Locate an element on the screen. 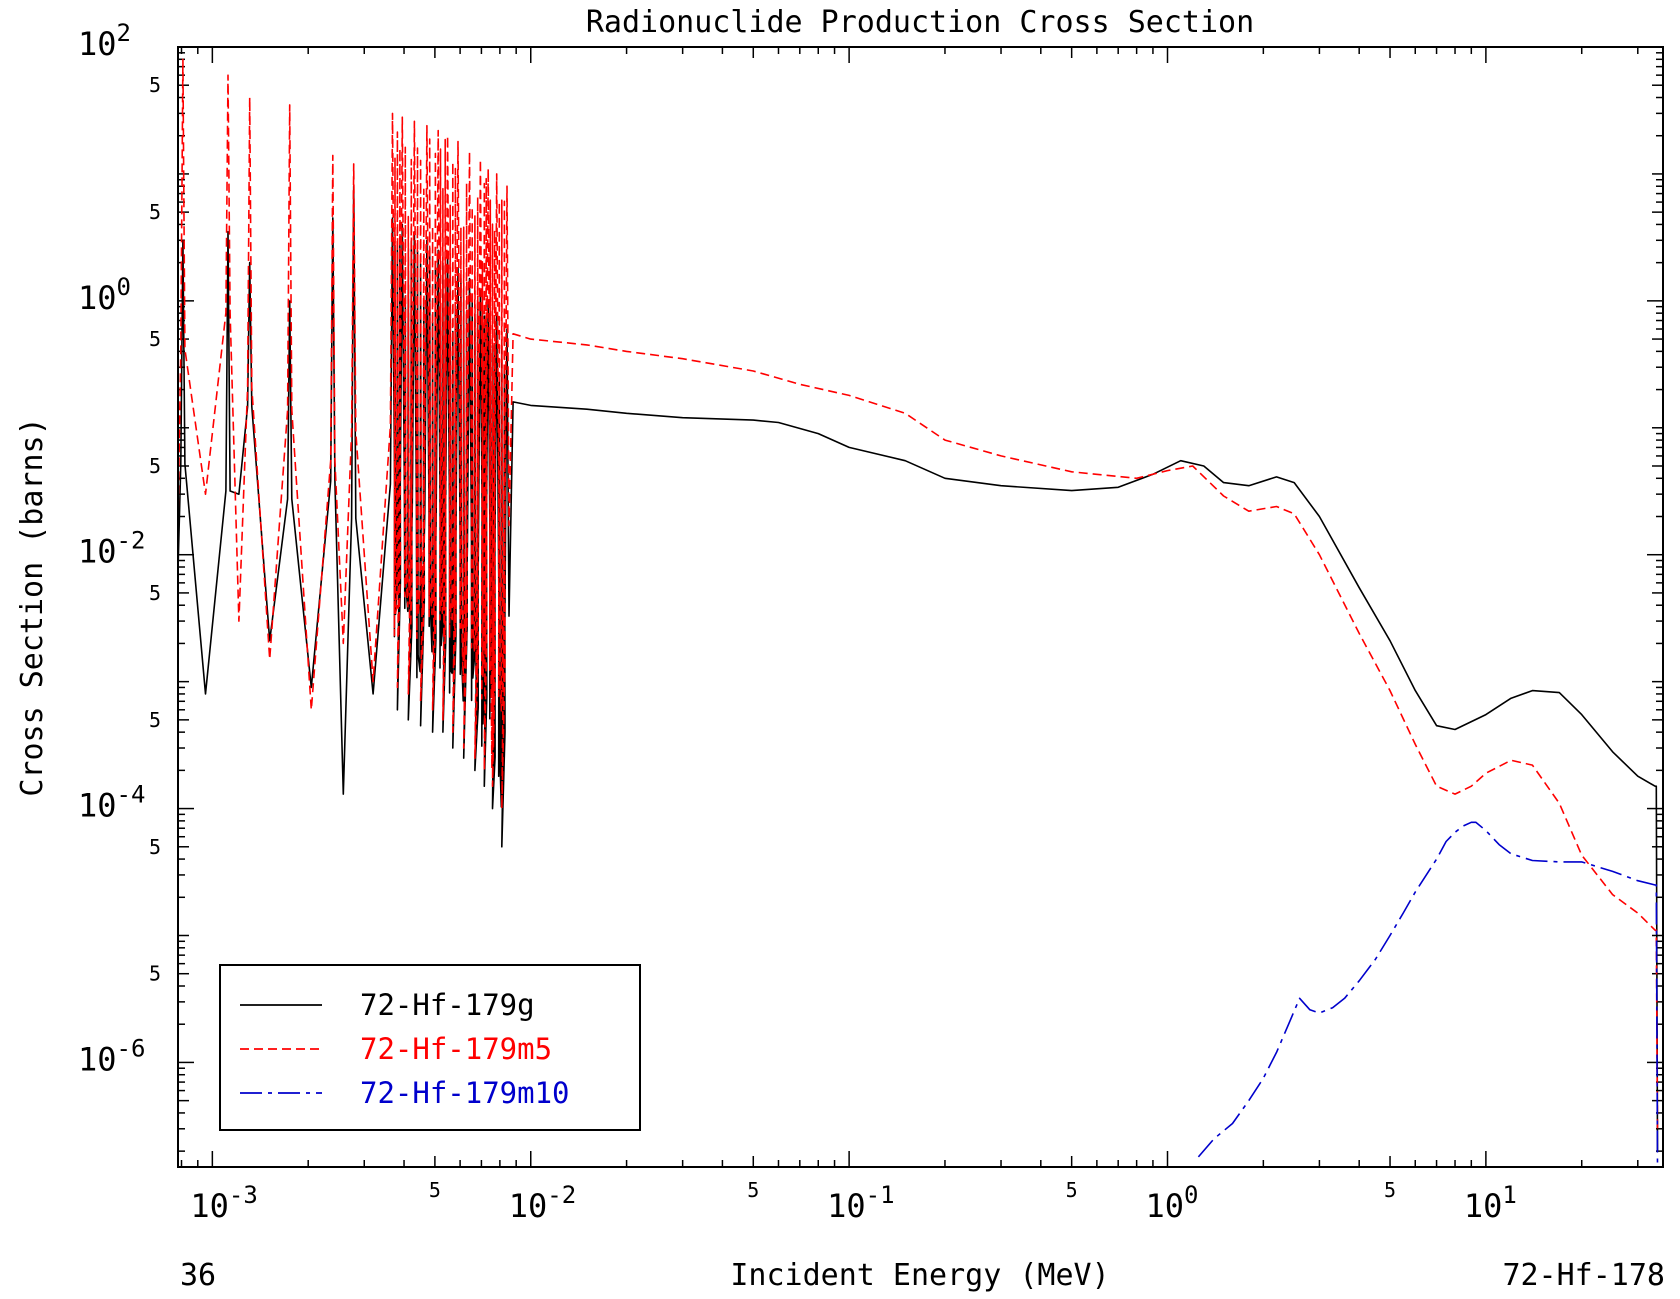 The height and width of the screenshot is (1299, 1680). y-tick-label: 10⁻⁴ is located at coordinates (111, 803).